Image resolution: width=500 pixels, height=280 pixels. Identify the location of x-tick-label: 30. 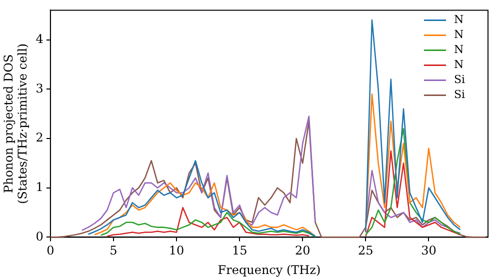
(428, 251).